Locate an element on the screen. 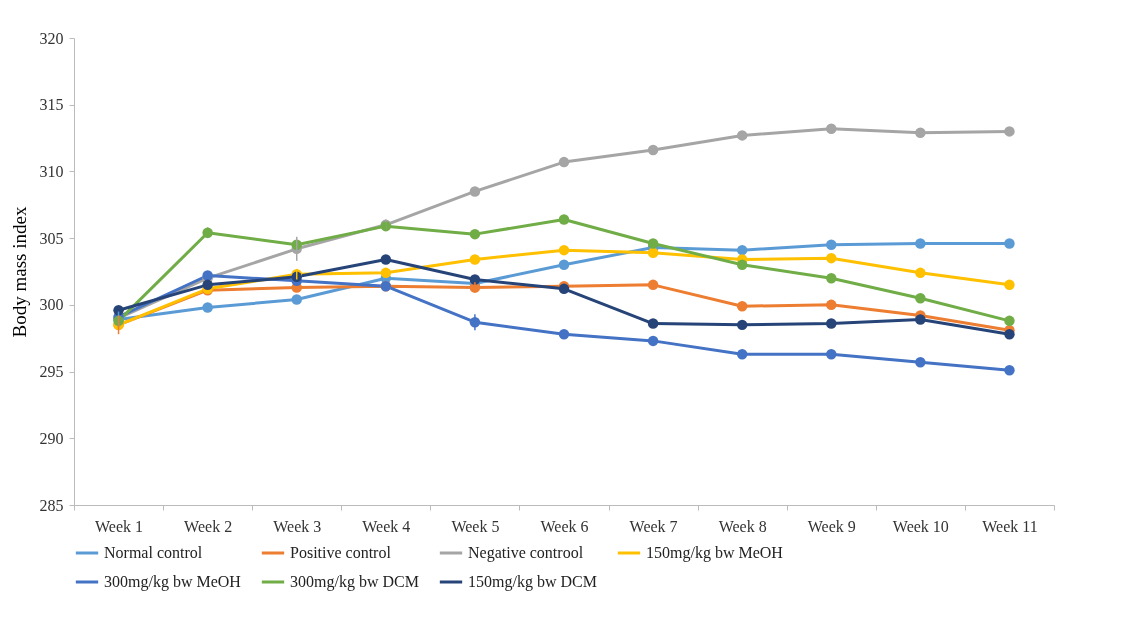 This screenshot has width=1146, height=630. x-tick-label: Week 4 is located at coordinates (386, 526).